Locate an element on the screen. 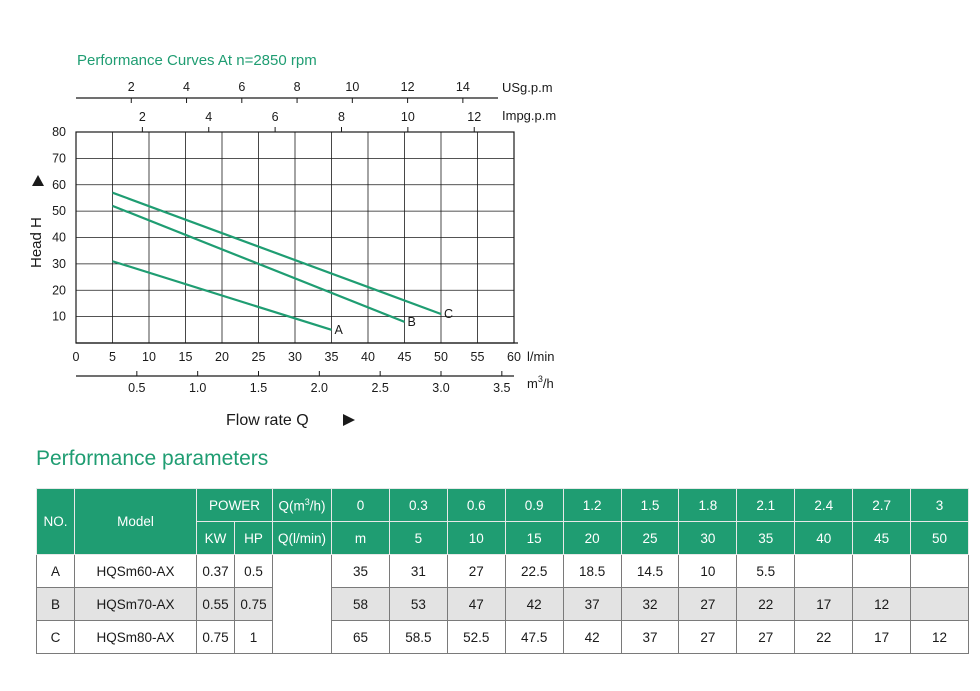  row-head: 22.5 is located at coordinates (534, 571).